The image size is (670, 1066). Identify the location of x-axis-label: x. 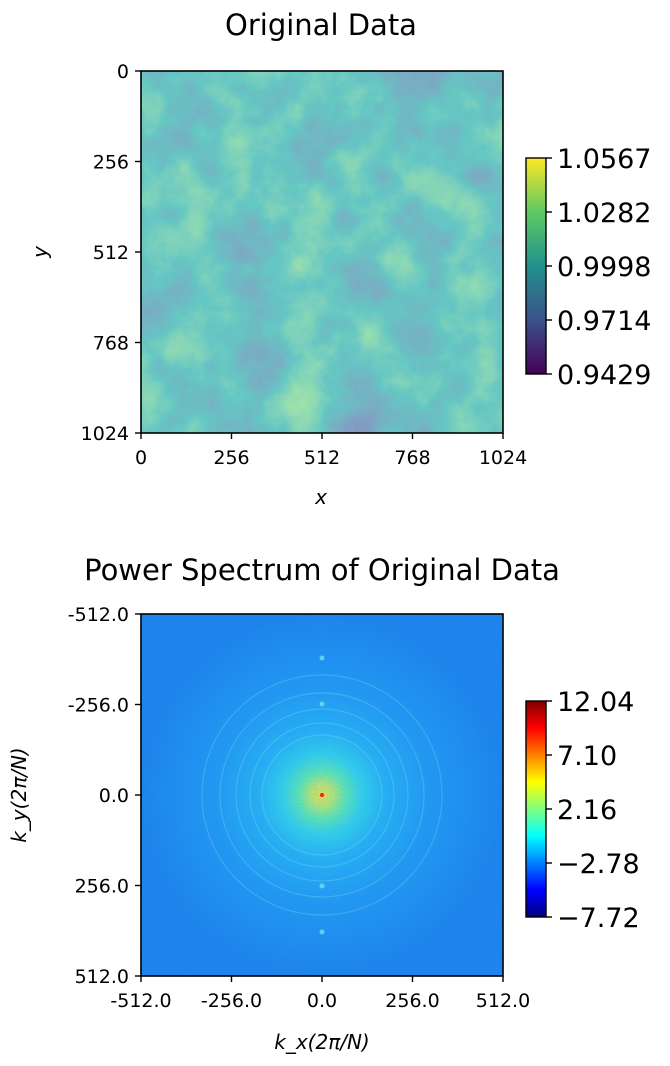
(320, 497).